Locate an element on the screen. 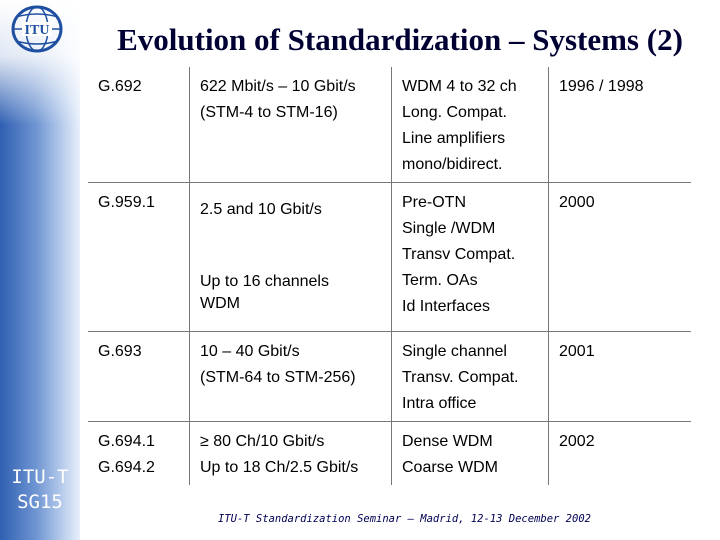 The image size is (720, 540). cell-line: Transv Compat. is located at coordinates (459, 254).